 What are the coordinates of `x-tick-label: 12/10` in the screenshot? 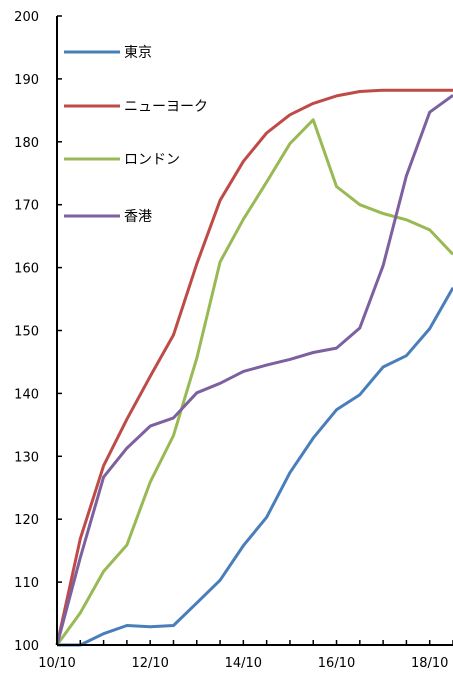 It's located at (149, 663).